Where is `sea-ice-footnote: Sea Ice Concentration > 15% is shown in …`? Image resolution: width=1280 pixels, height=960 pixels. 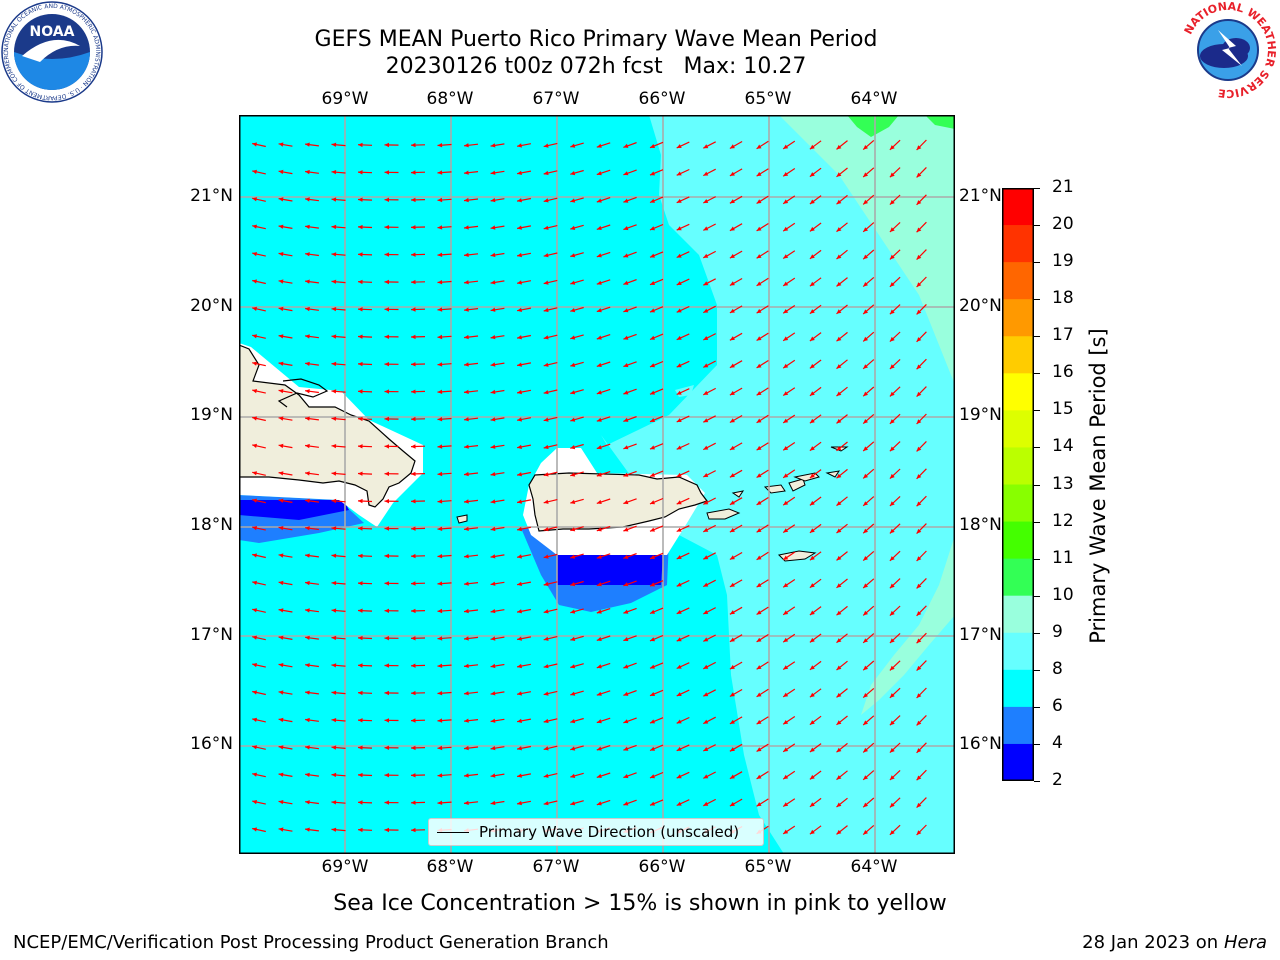 sea-ice-footnote: Sea Ice Concentration > 15% is shown in … is located at coordinates (640, 903).